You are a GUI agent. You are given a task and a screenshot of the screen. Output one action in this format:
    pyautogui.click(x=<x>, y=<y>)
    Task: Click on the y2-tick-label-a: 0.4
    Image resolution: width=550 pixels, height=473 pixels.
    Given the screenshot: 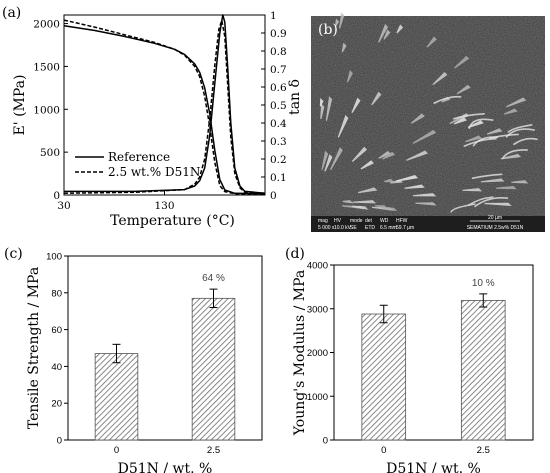 What is the action you would take?
    pyautogui.click(x=278, y=124)
    